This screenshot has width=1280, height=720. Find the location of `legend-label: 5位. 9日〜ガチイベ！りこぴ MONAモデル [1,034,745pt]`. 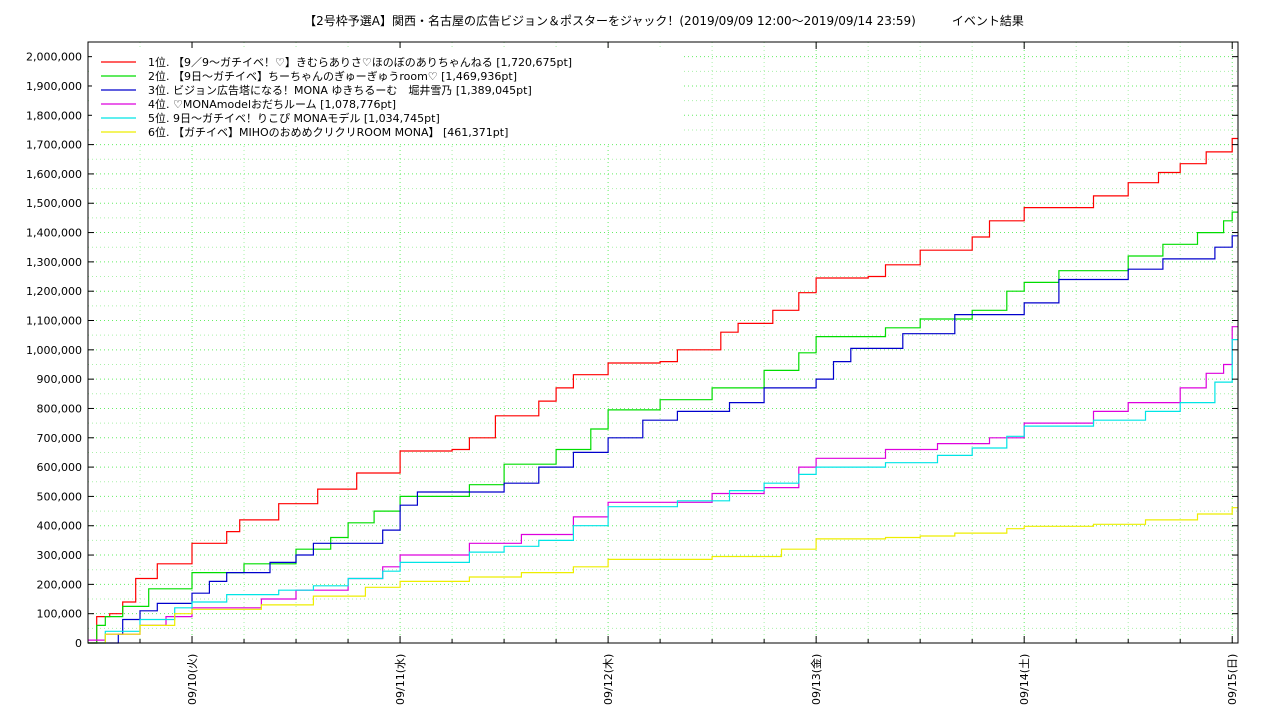

legend-label: 5位. 9日〜ガチイベ！りこぴ MONAモデル [1,034,745pt] is located at coordinates (294, 118).